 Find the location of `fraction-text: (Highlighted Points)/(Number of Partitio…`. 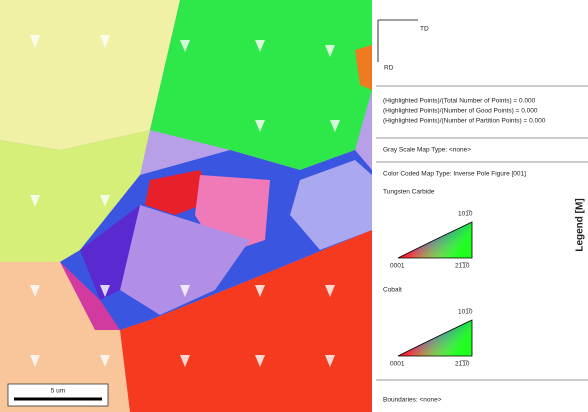

fraction-text: (Highlighted Points)/(Number of Partitio… is located at coordinates (464, 121).